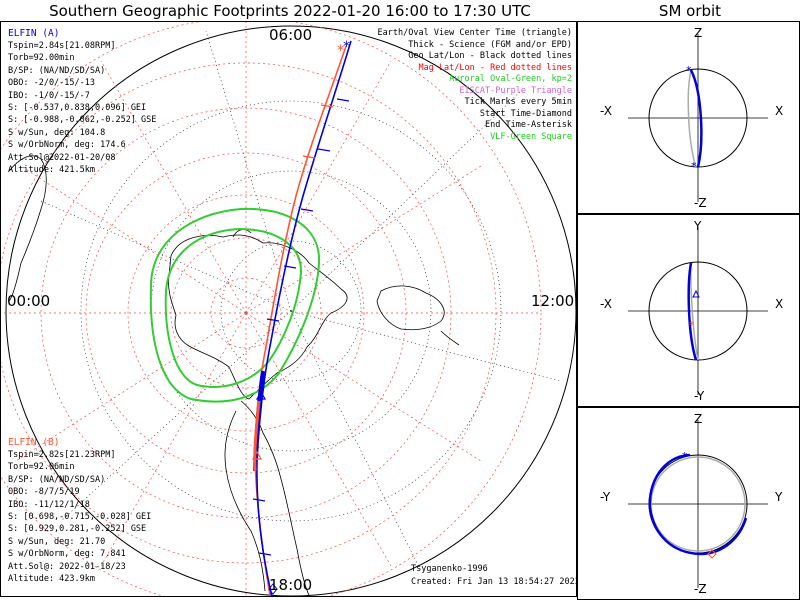 Image resolution: width=800 pixels, height=600 pixels. I want to click on time-label-right: 12:00, so click(553, 301).